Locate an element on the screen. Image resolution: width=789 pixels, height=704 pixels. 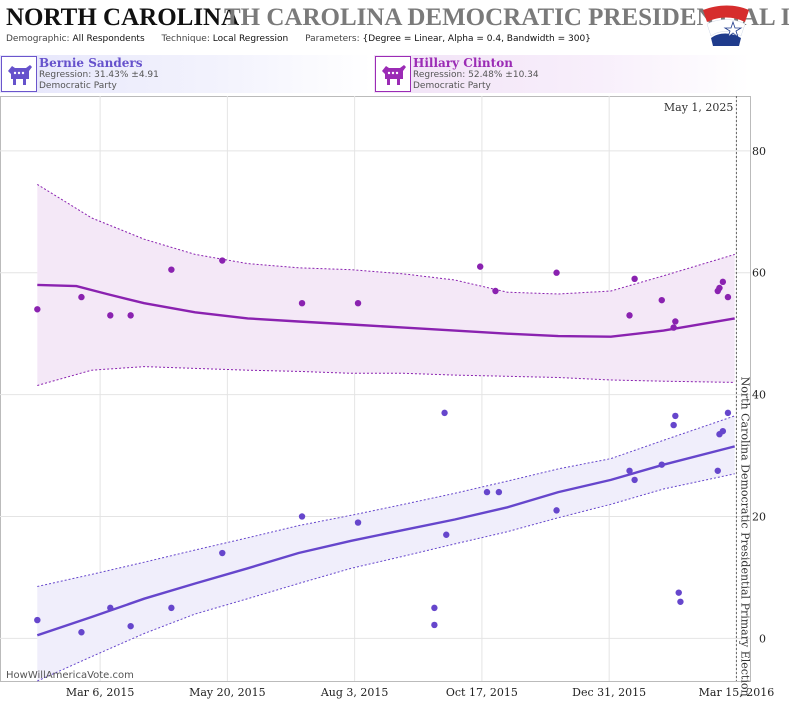
x-tick-label: Mar 15, 2016 is located at coordinates (737, 692).